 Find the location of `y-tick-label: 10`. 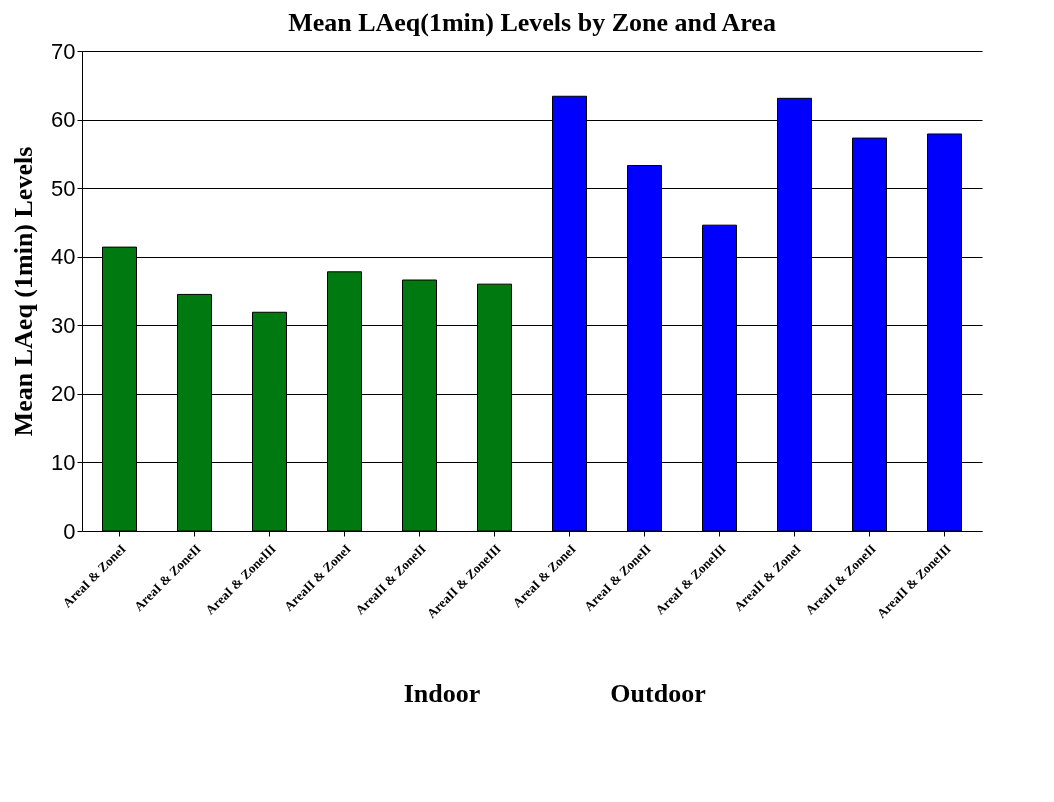

y-tick-label: 10 is located at coordinates (63, 462).